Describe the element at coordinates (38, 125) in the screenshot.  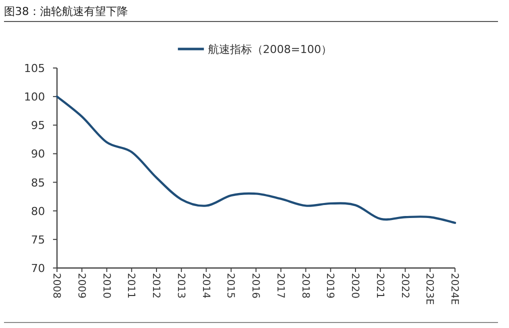
I see `y-tick-label: 95` at that location.